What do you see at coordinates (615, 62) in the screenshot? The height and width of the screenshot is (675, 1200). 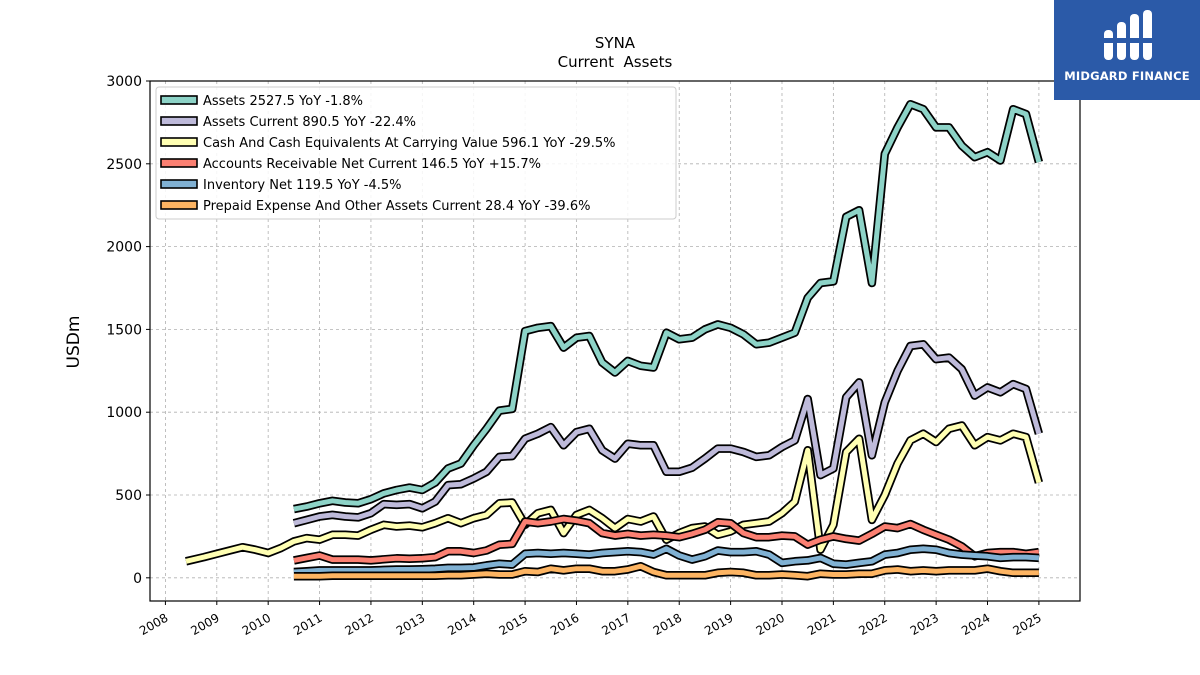 I see `chart-subtitle: Current Assets` at bounding box center [615, 62].